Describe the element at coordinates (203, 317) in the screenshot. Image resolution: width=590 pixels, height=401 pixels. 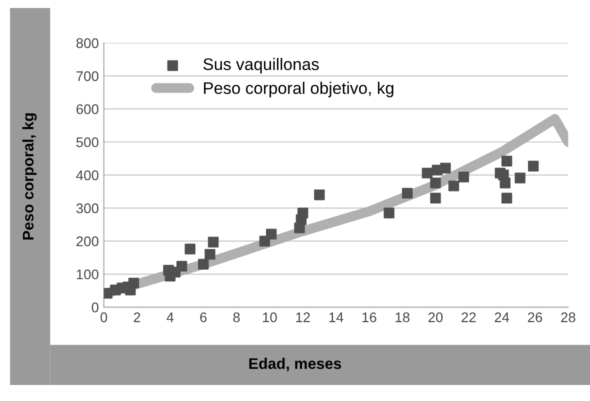
I see `x-tick-label: 6` at that location.